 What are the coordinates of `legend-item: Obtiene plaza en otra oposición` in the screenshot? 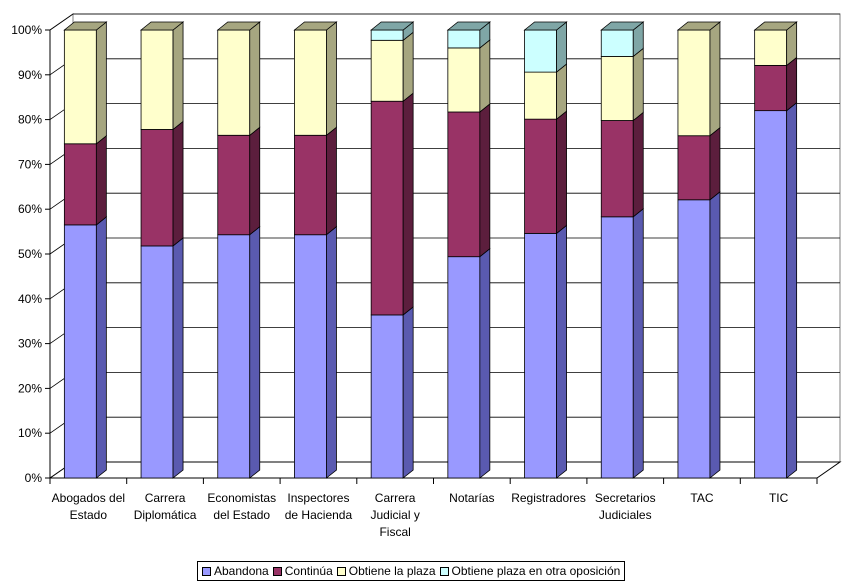 It's located at (530, 571).